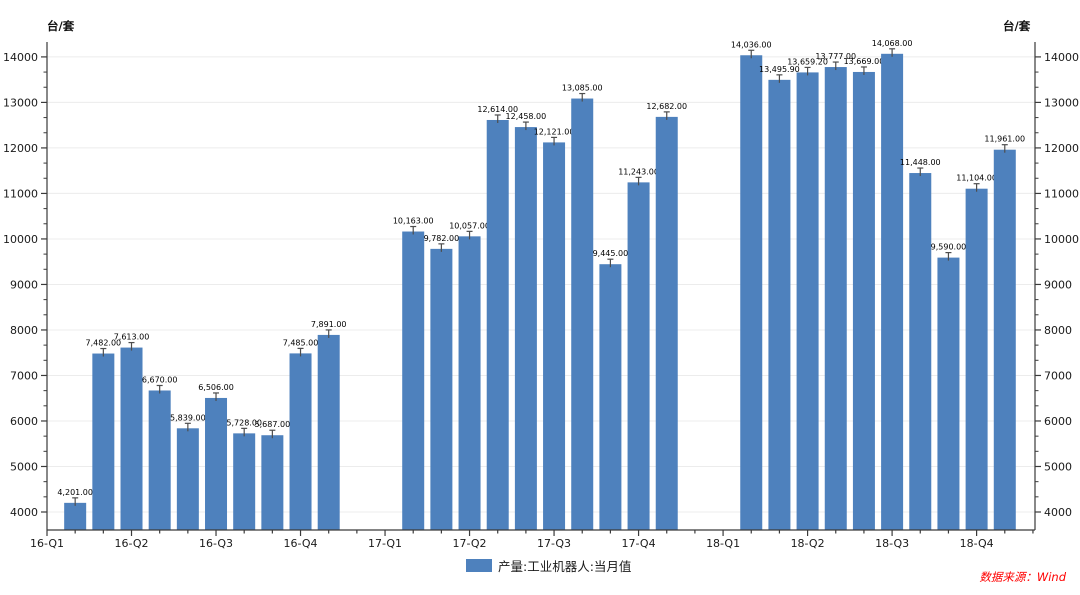 The image size is (1080, 595). Describe the element at coordinates (835, 56) in the screenshot. I see `bar-value-label: 13,777.00` at that location.